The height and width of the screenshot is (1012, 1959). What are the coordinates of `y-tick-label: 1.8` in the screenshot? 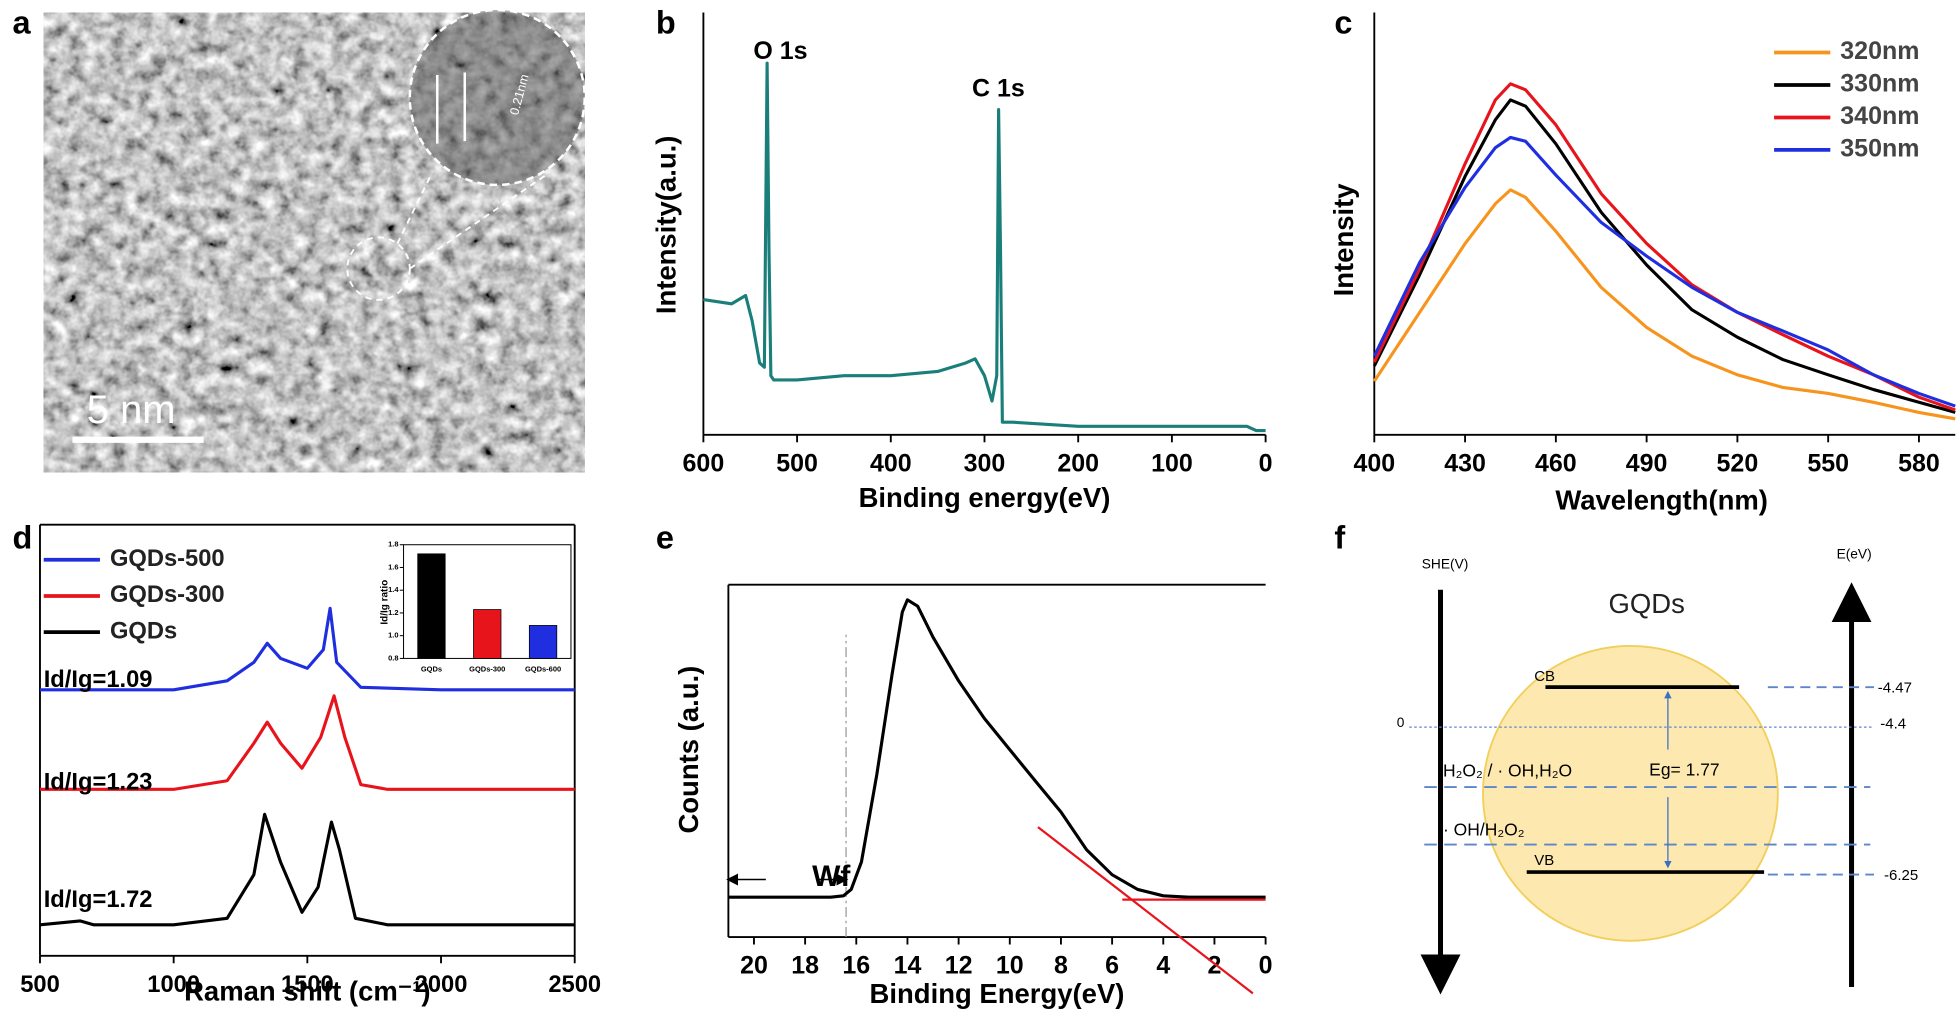 It's located at (393, 544).